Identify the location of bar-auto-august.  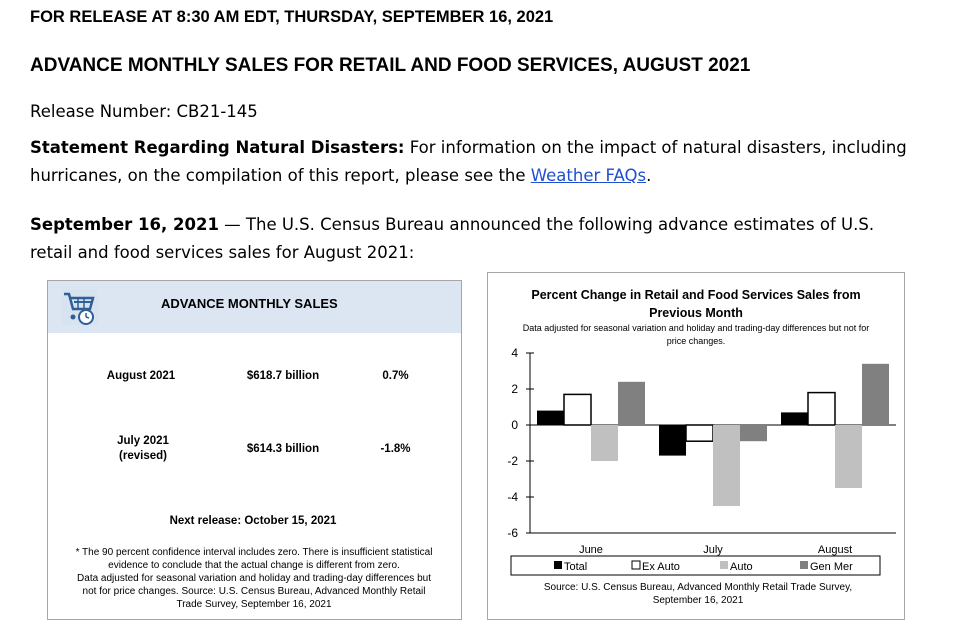
(848, 456).